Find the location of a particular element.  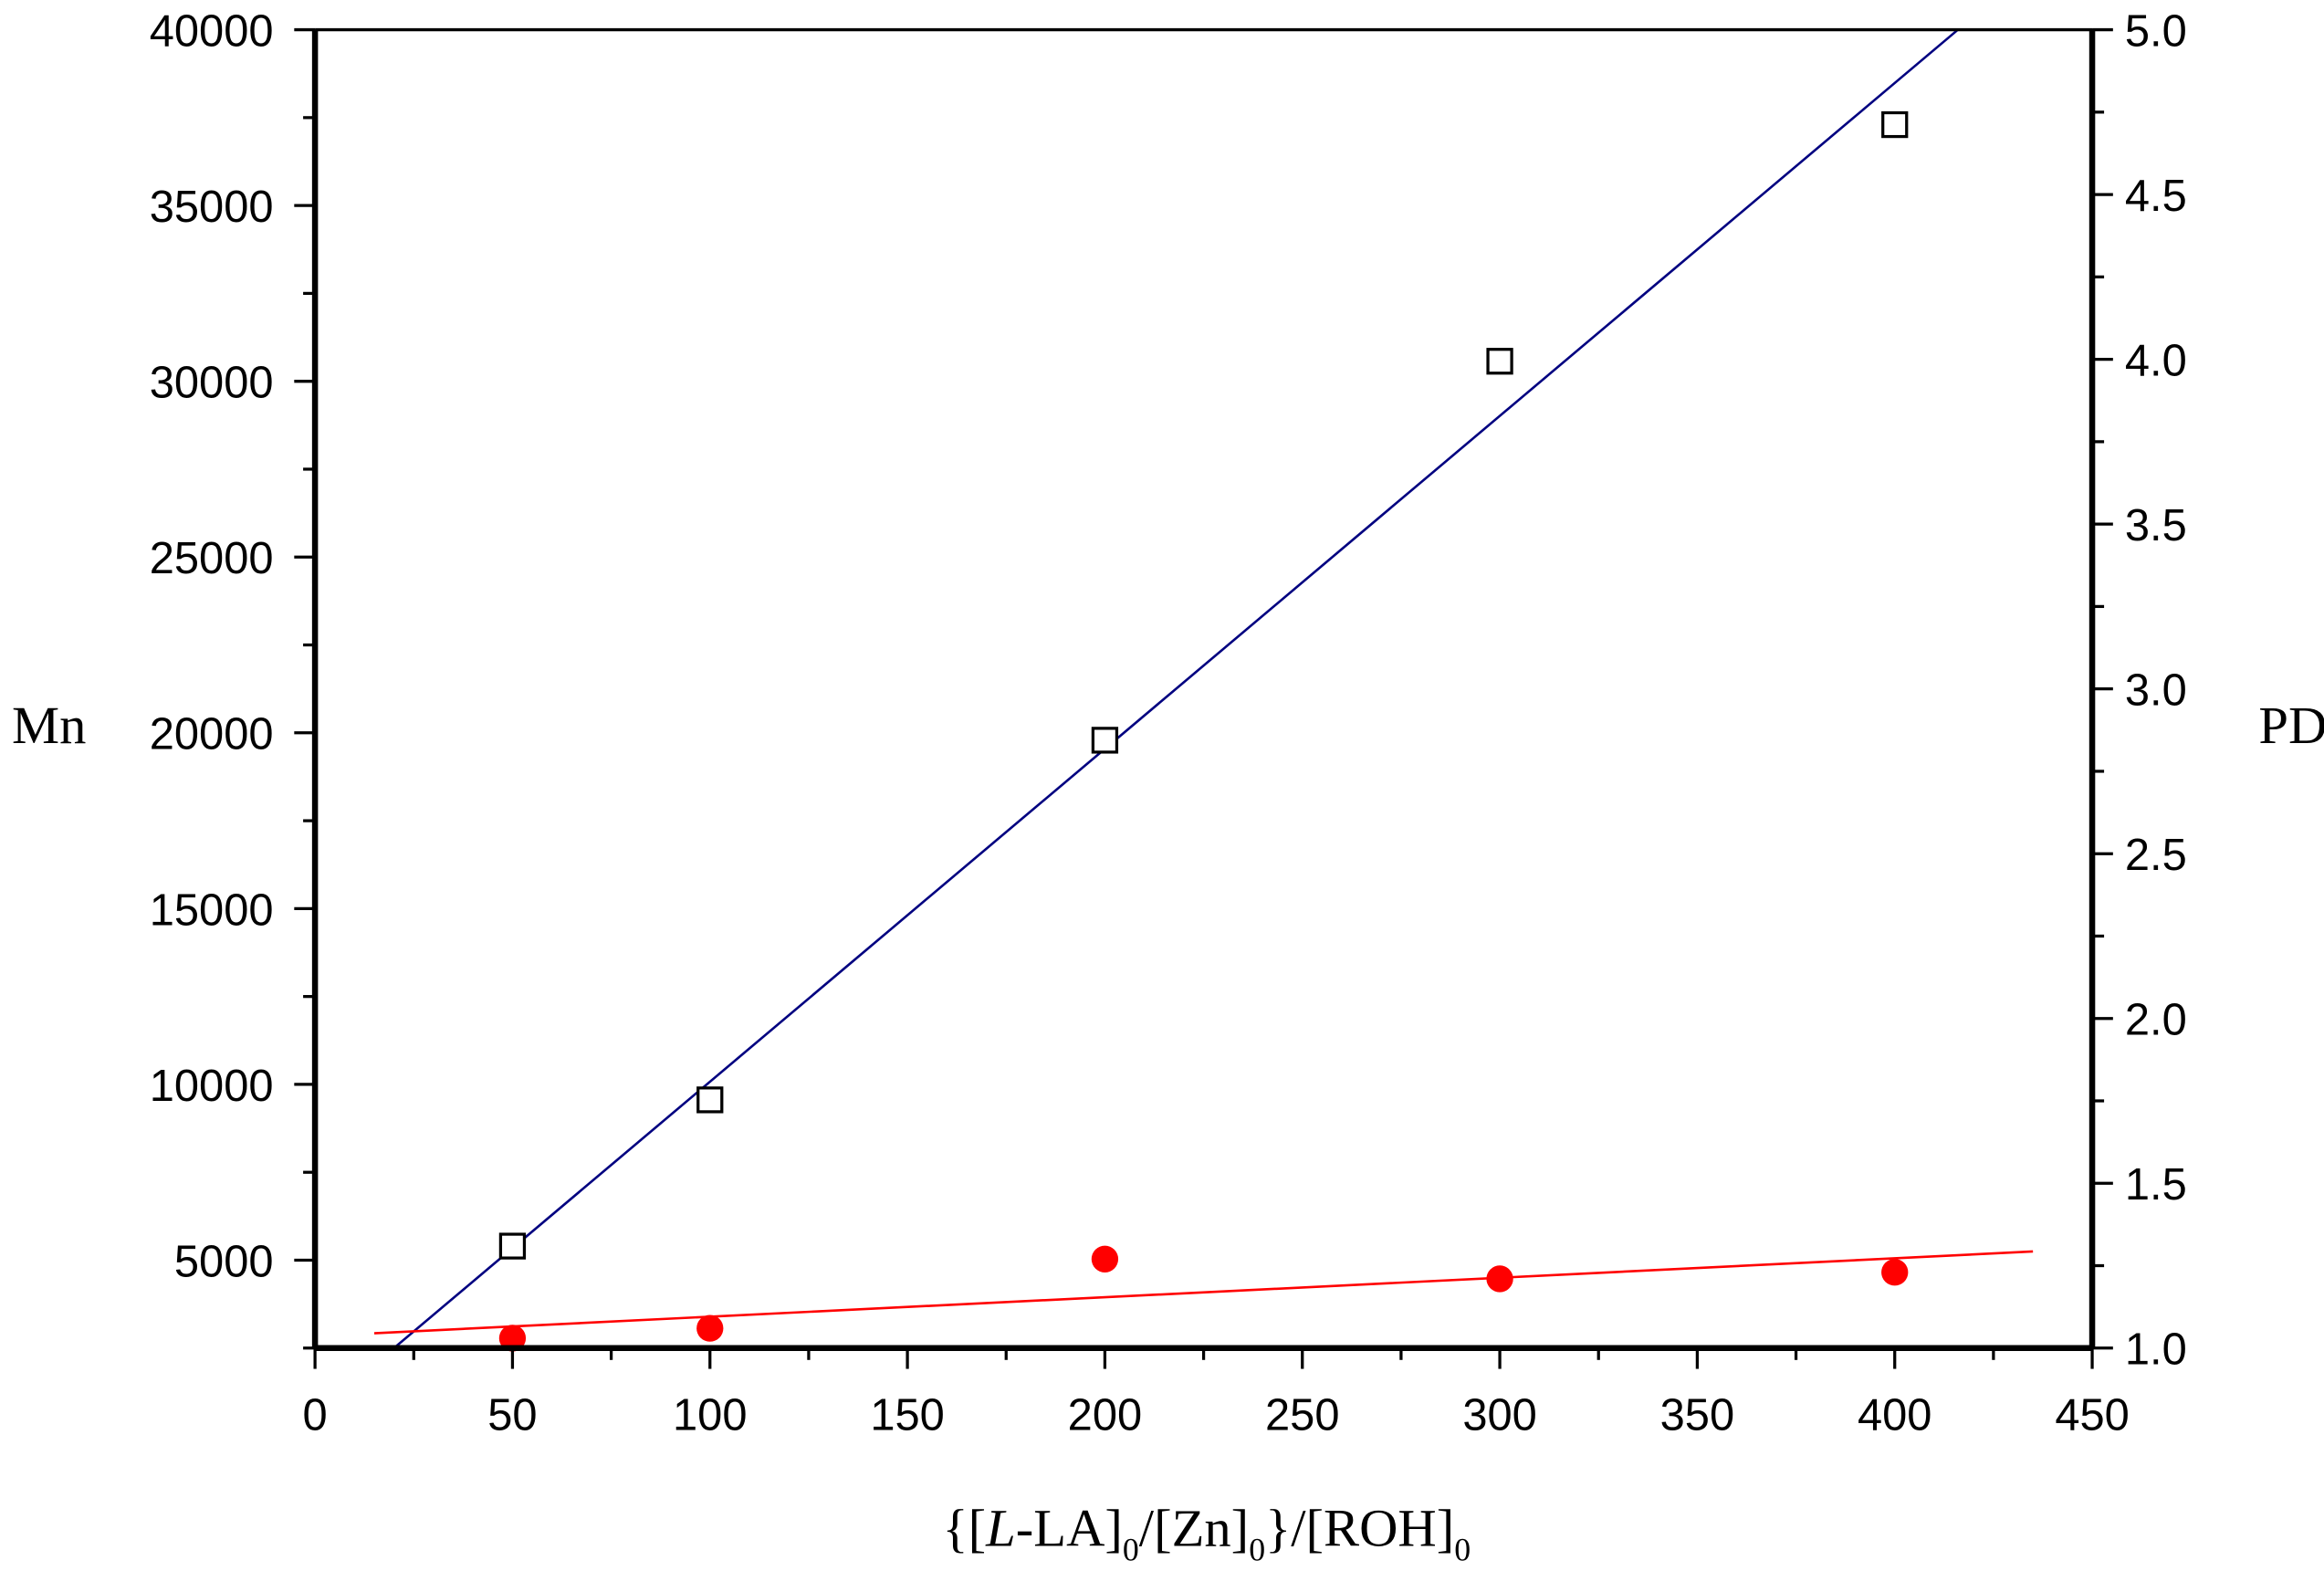

x-axis-title-part: L is located at coordinates (1001, 1527).